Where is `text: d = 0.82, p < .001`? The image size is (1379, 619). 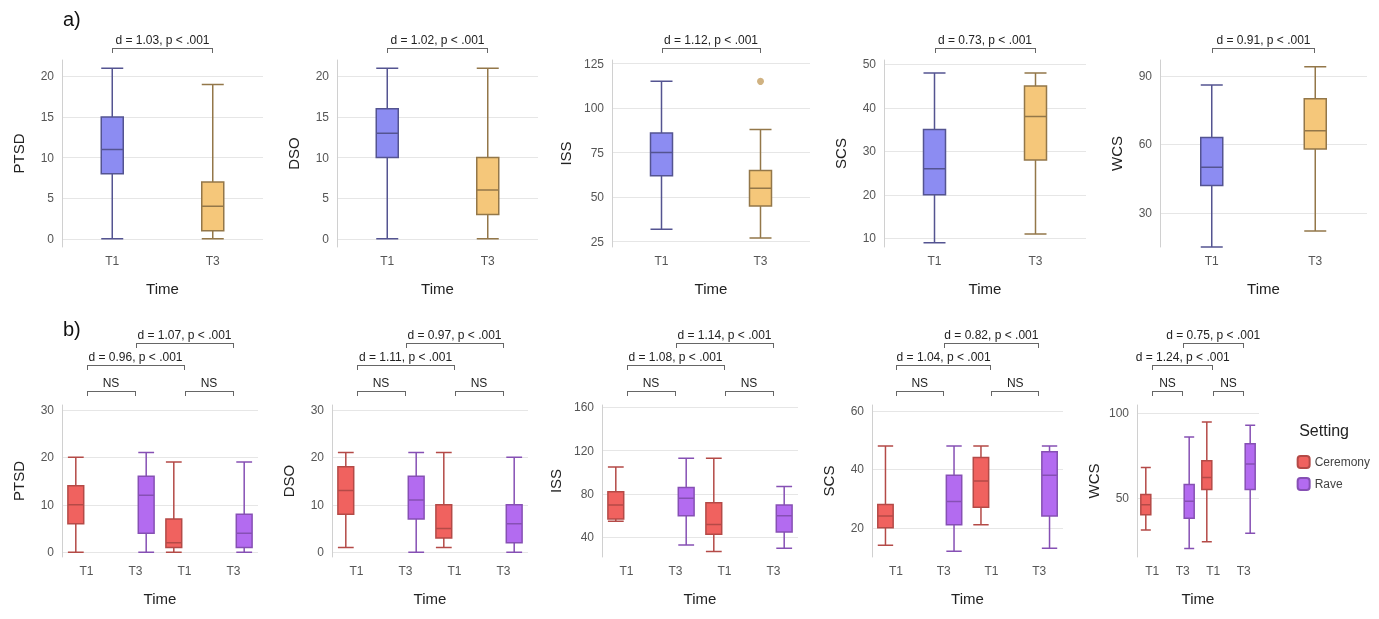 text: d = 0.82, p < .001 is located at coordinates (991, 335).